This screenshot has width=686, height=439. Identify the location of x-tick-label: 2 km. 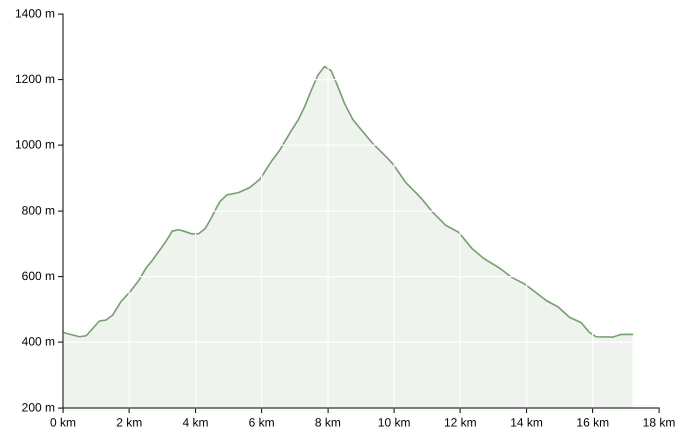
(129, 423).